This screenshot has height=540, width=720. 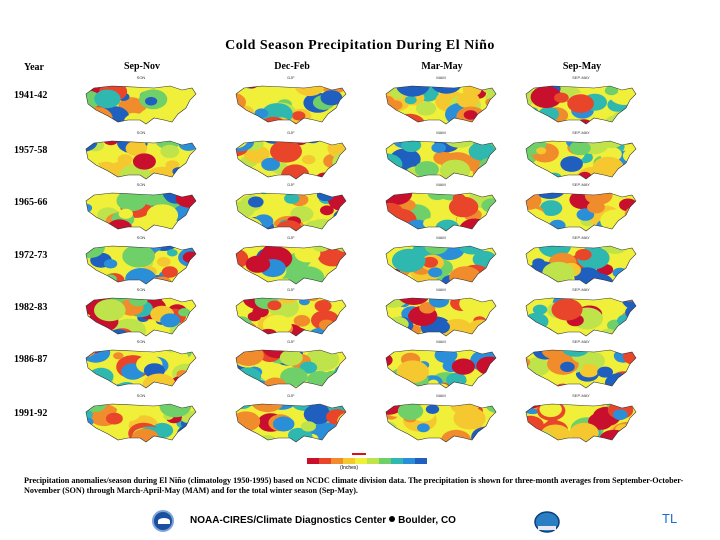 What do you see at coordinates (31, 202) in the screenshot?
I see `year-label: 1965-66` at bounding box center [31, 202].